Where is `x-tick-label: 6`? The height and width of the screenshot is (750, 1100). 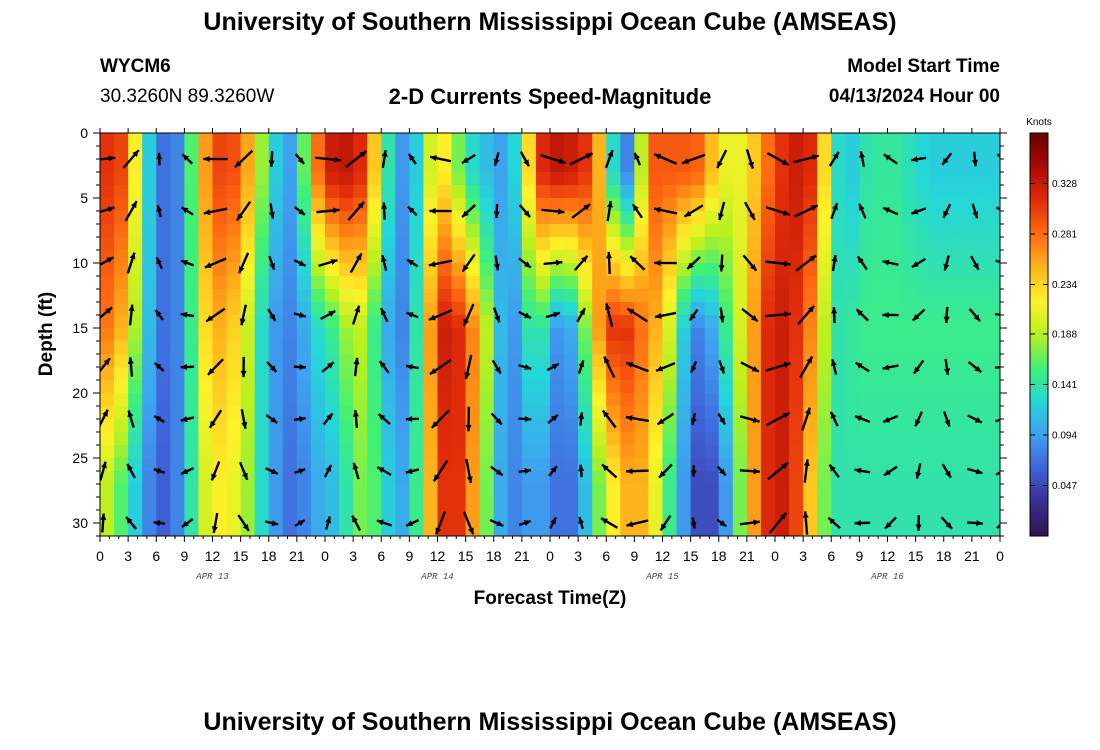 x-tick-label: 6 is located at coordinates (381, 556).